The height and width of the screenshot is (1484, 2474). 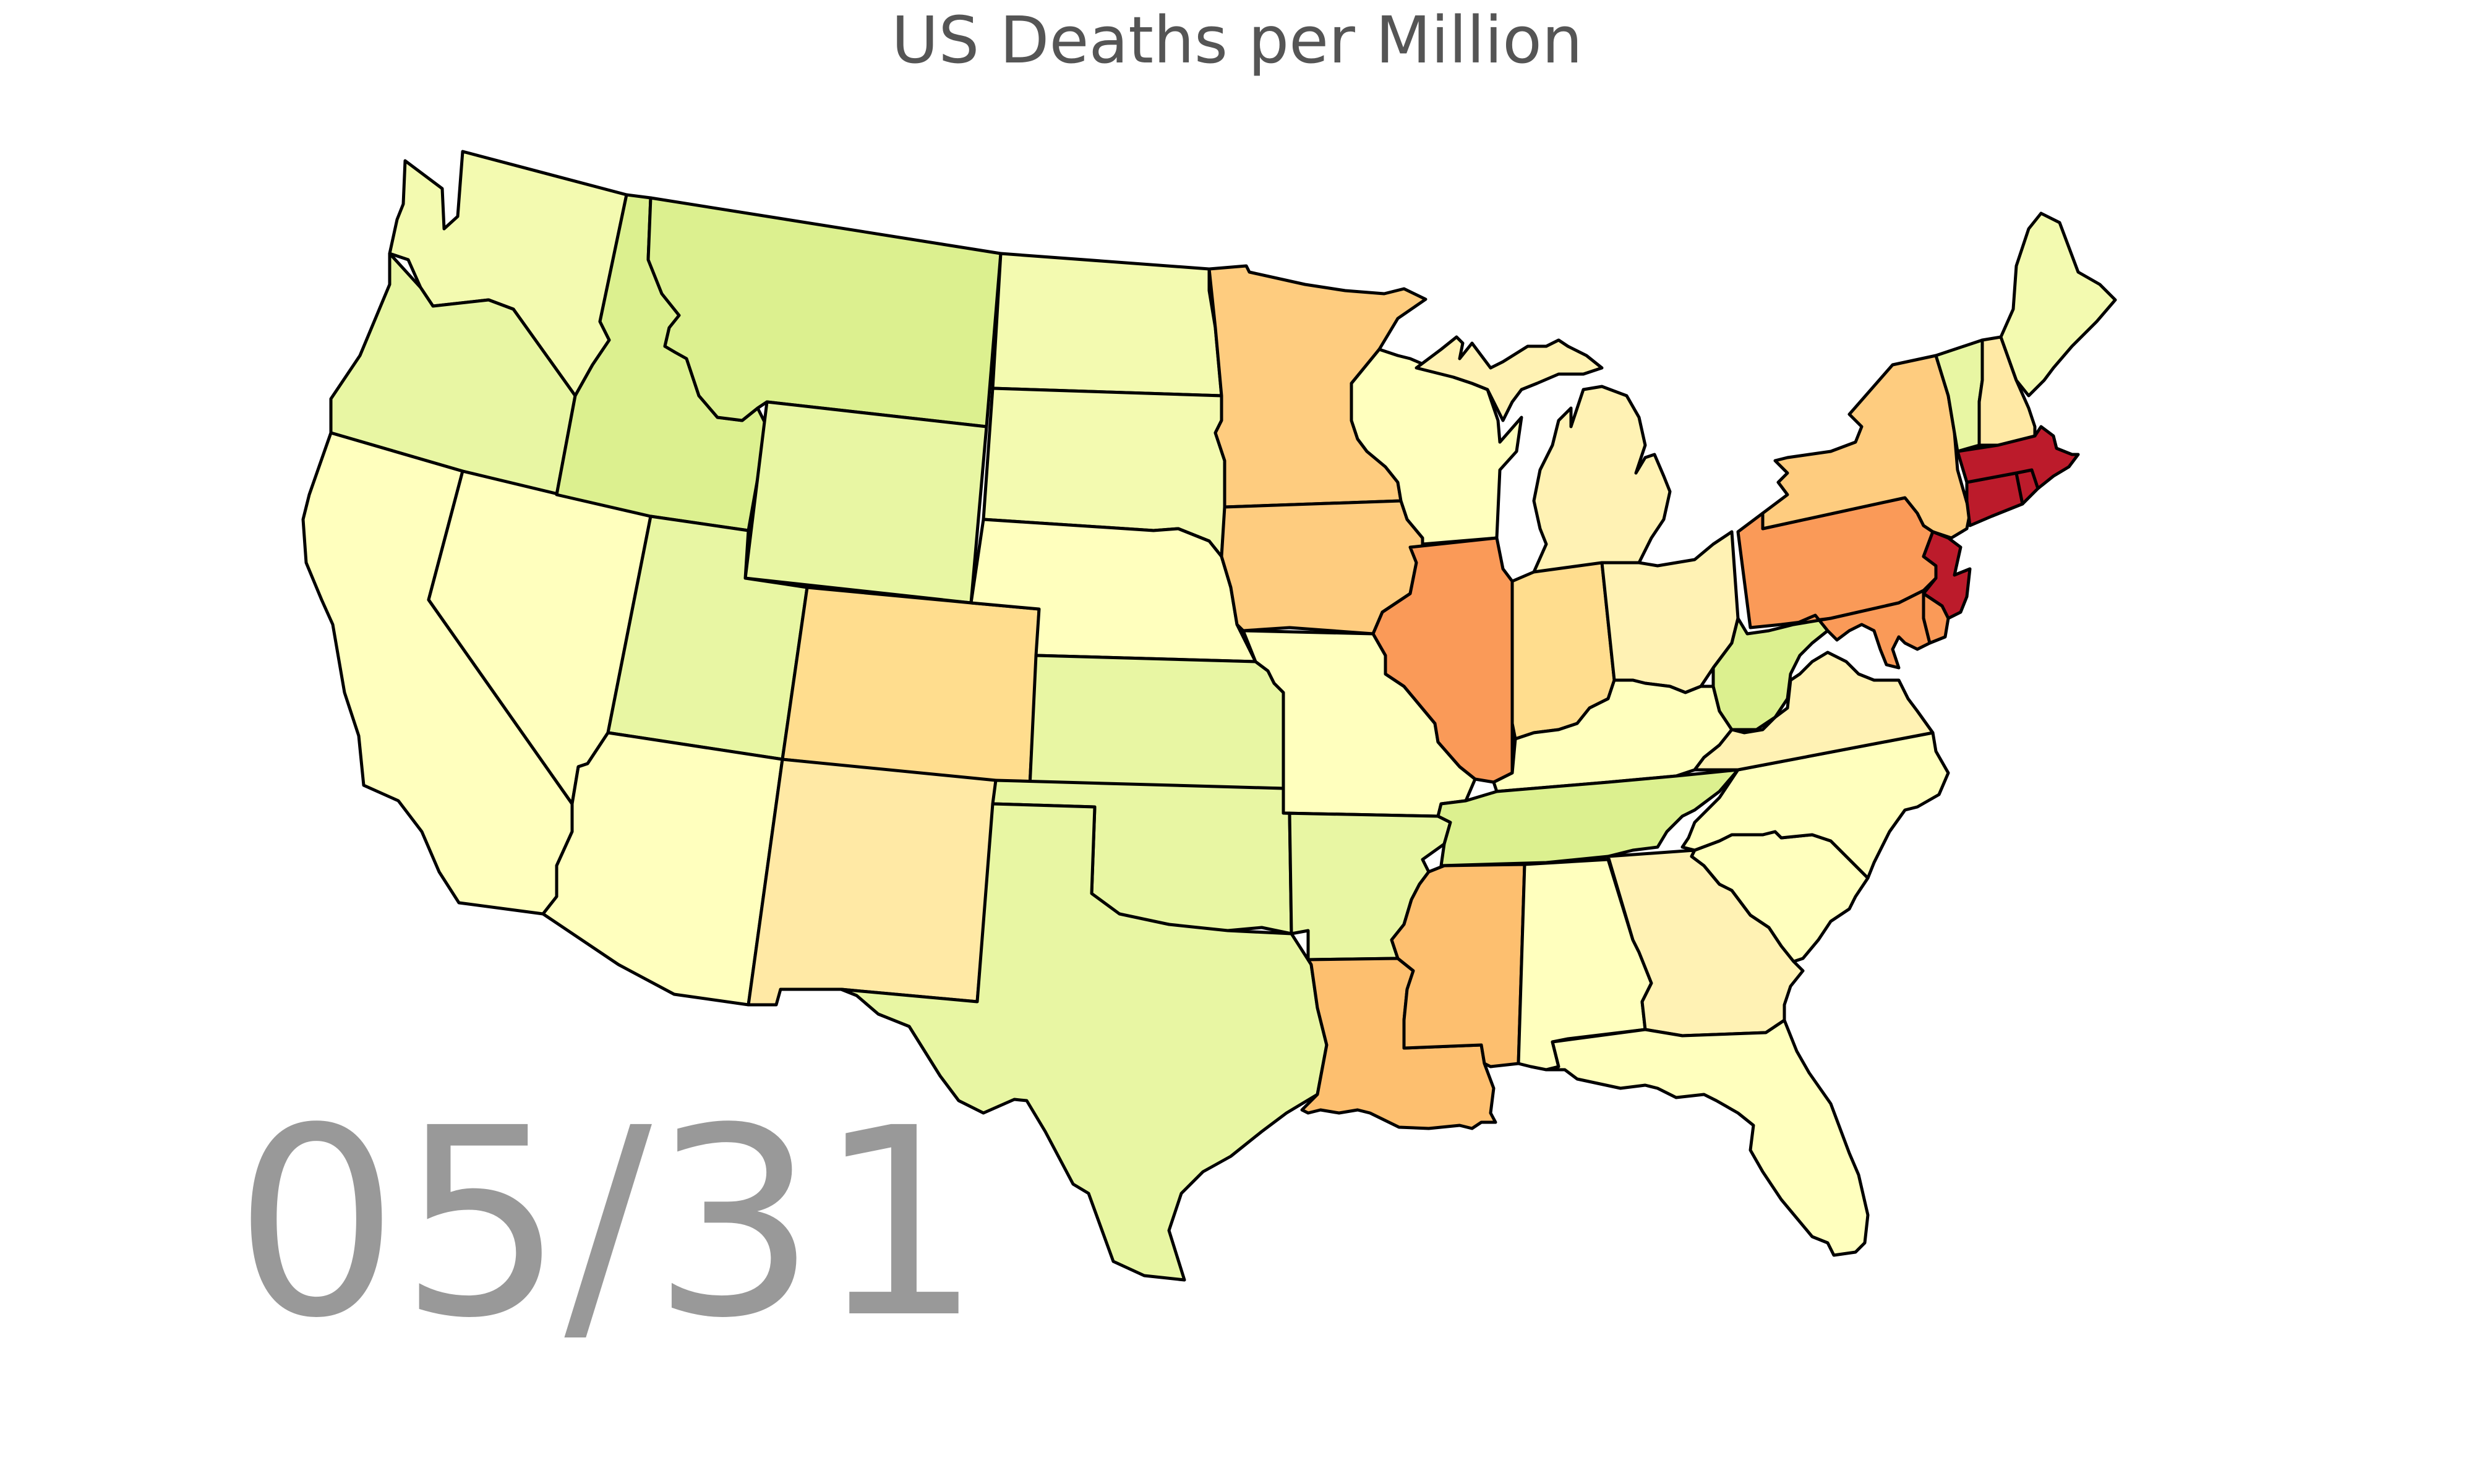 What do you see at coordinates (1442, 660) in the screenshot?
I see `state-illinois` at bounding box center [1442, 660].